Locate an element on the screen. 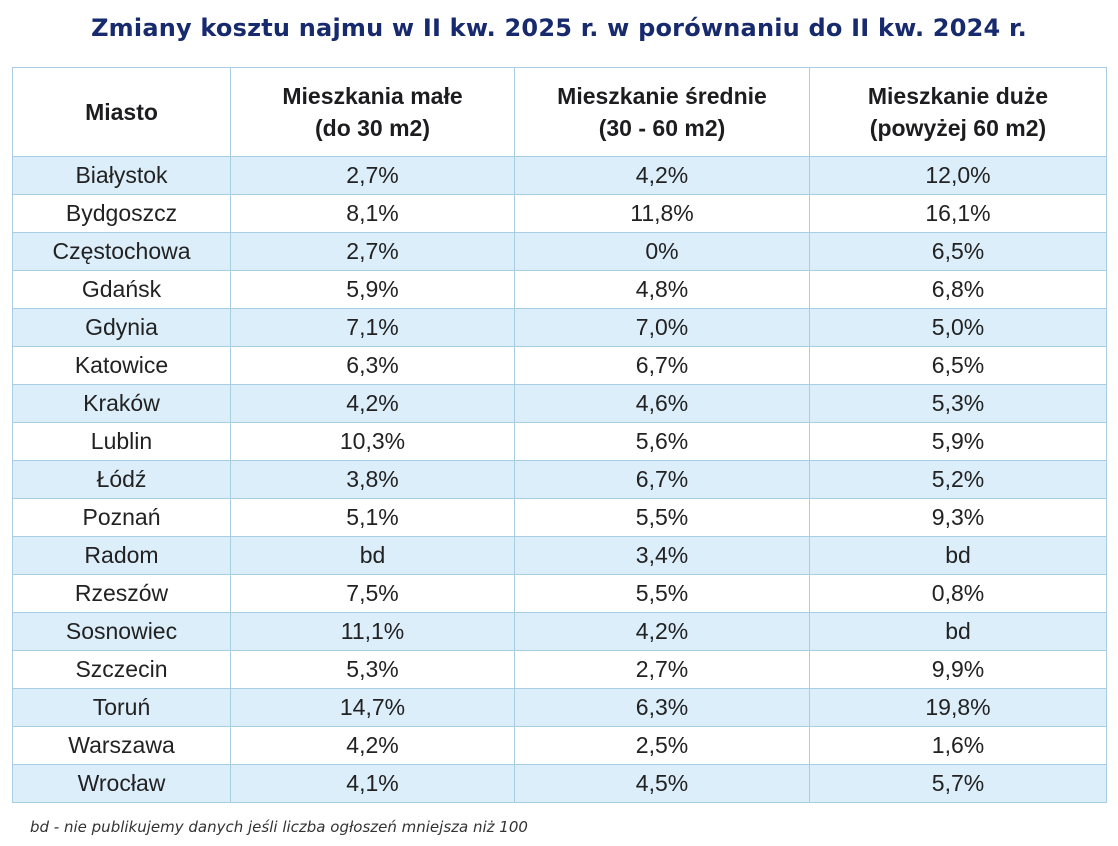 The height and width of the screenshot is (846, 1118). table-row: Rzeszów 7,5% 5,5% 0,8% is located at coordinates (559, 593).